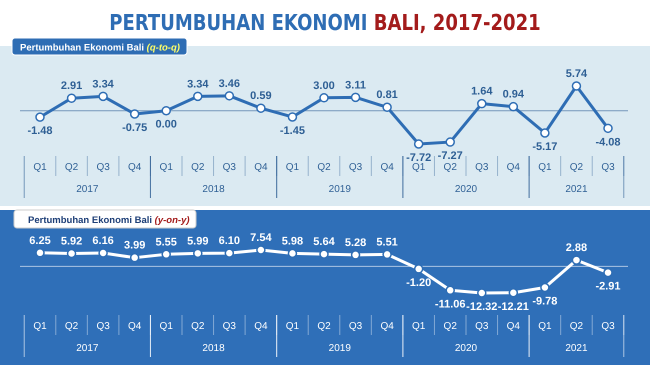 The width and height of the screenshot is (650, 365). I want to click on data-label: 7.54, so click(261, 238).